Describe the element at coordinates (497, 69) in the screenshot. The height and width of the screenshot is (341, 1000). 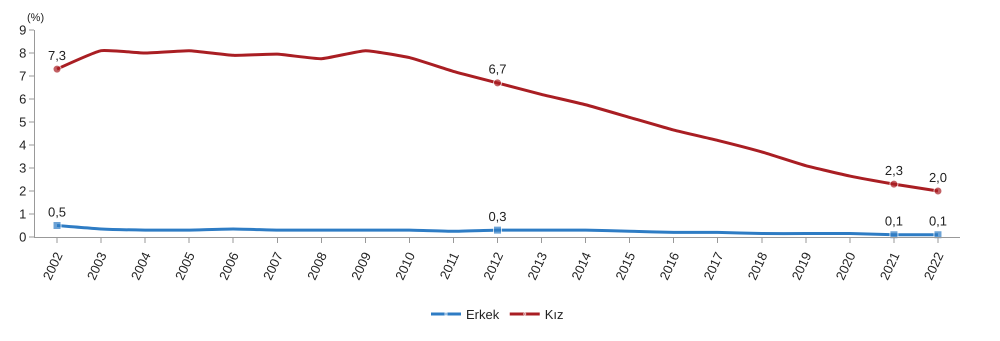
I see `data-label: 6,7` at that location.